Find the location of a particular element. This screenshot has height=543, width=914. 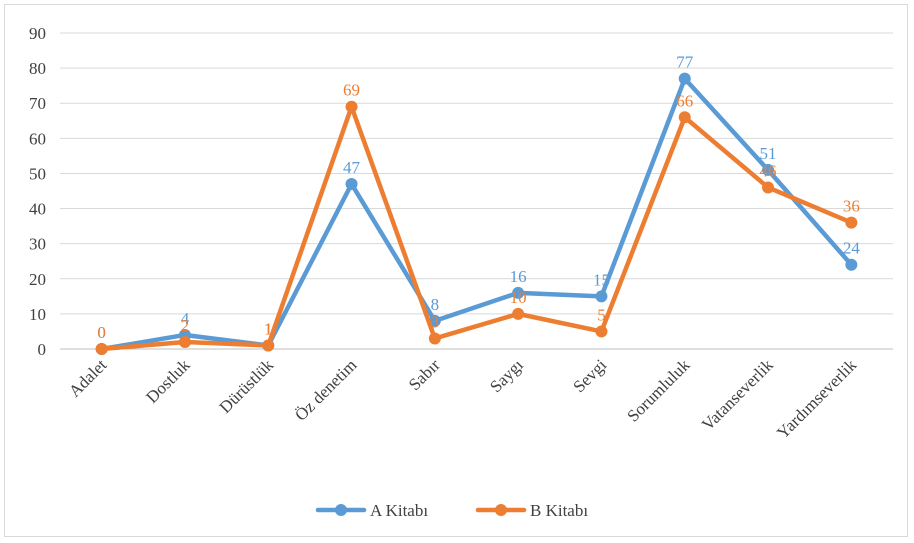

data-label: 0 is located at coordinates (101, 332).